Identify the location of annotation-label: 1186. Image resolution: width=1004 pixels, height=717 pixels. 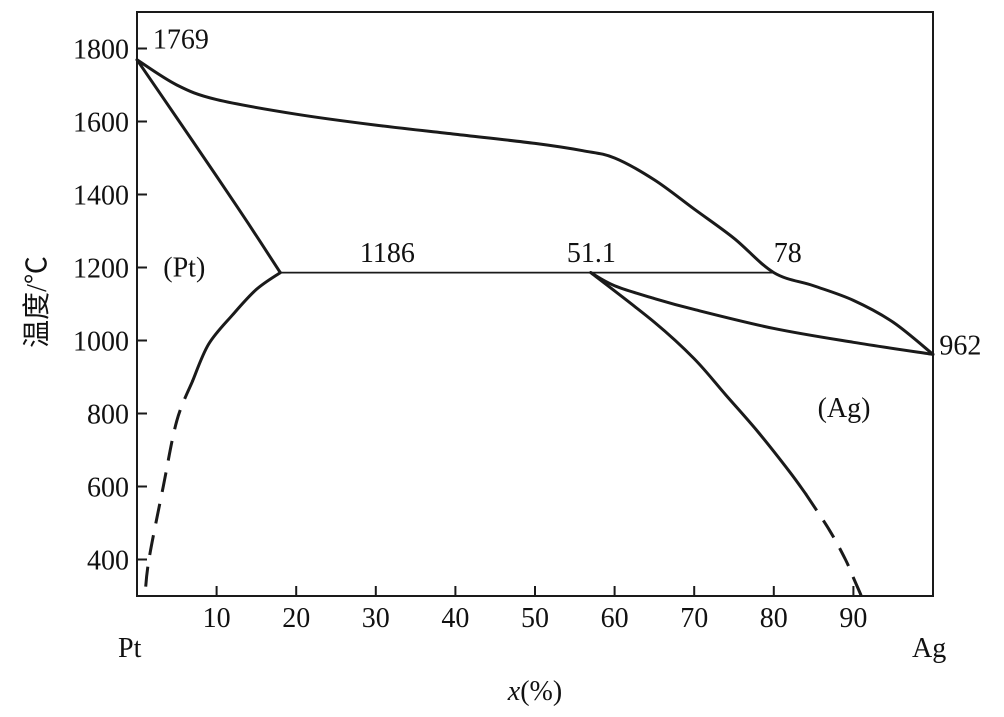
(387, 253).